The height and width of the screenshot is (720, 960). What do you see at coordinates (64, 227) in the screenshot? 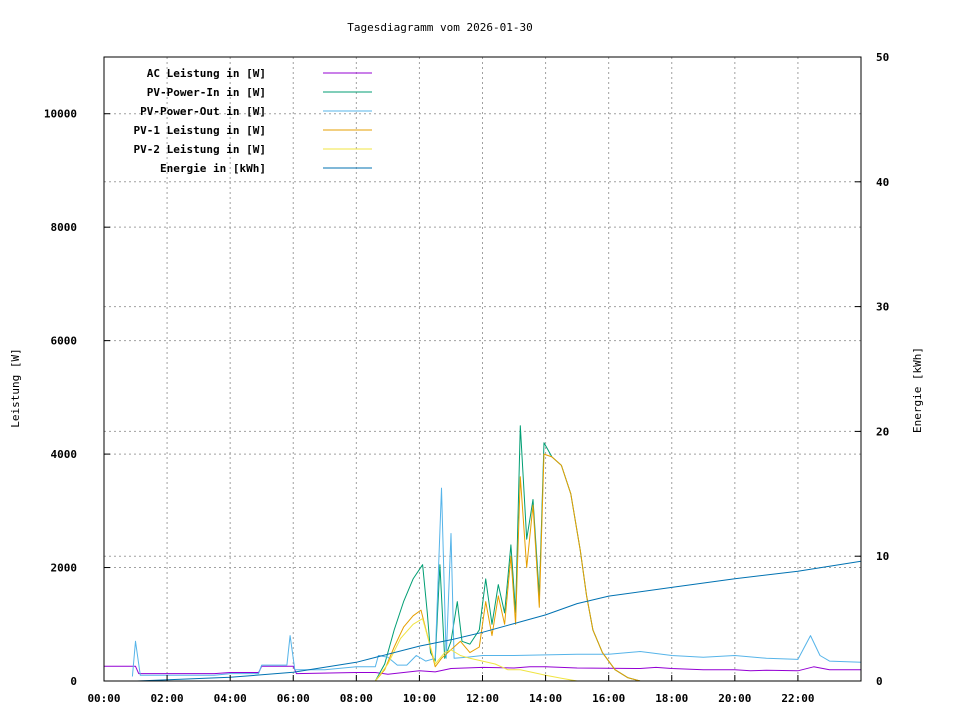
I see `y-tick-label: 8000` at bounding box center [64, 227].